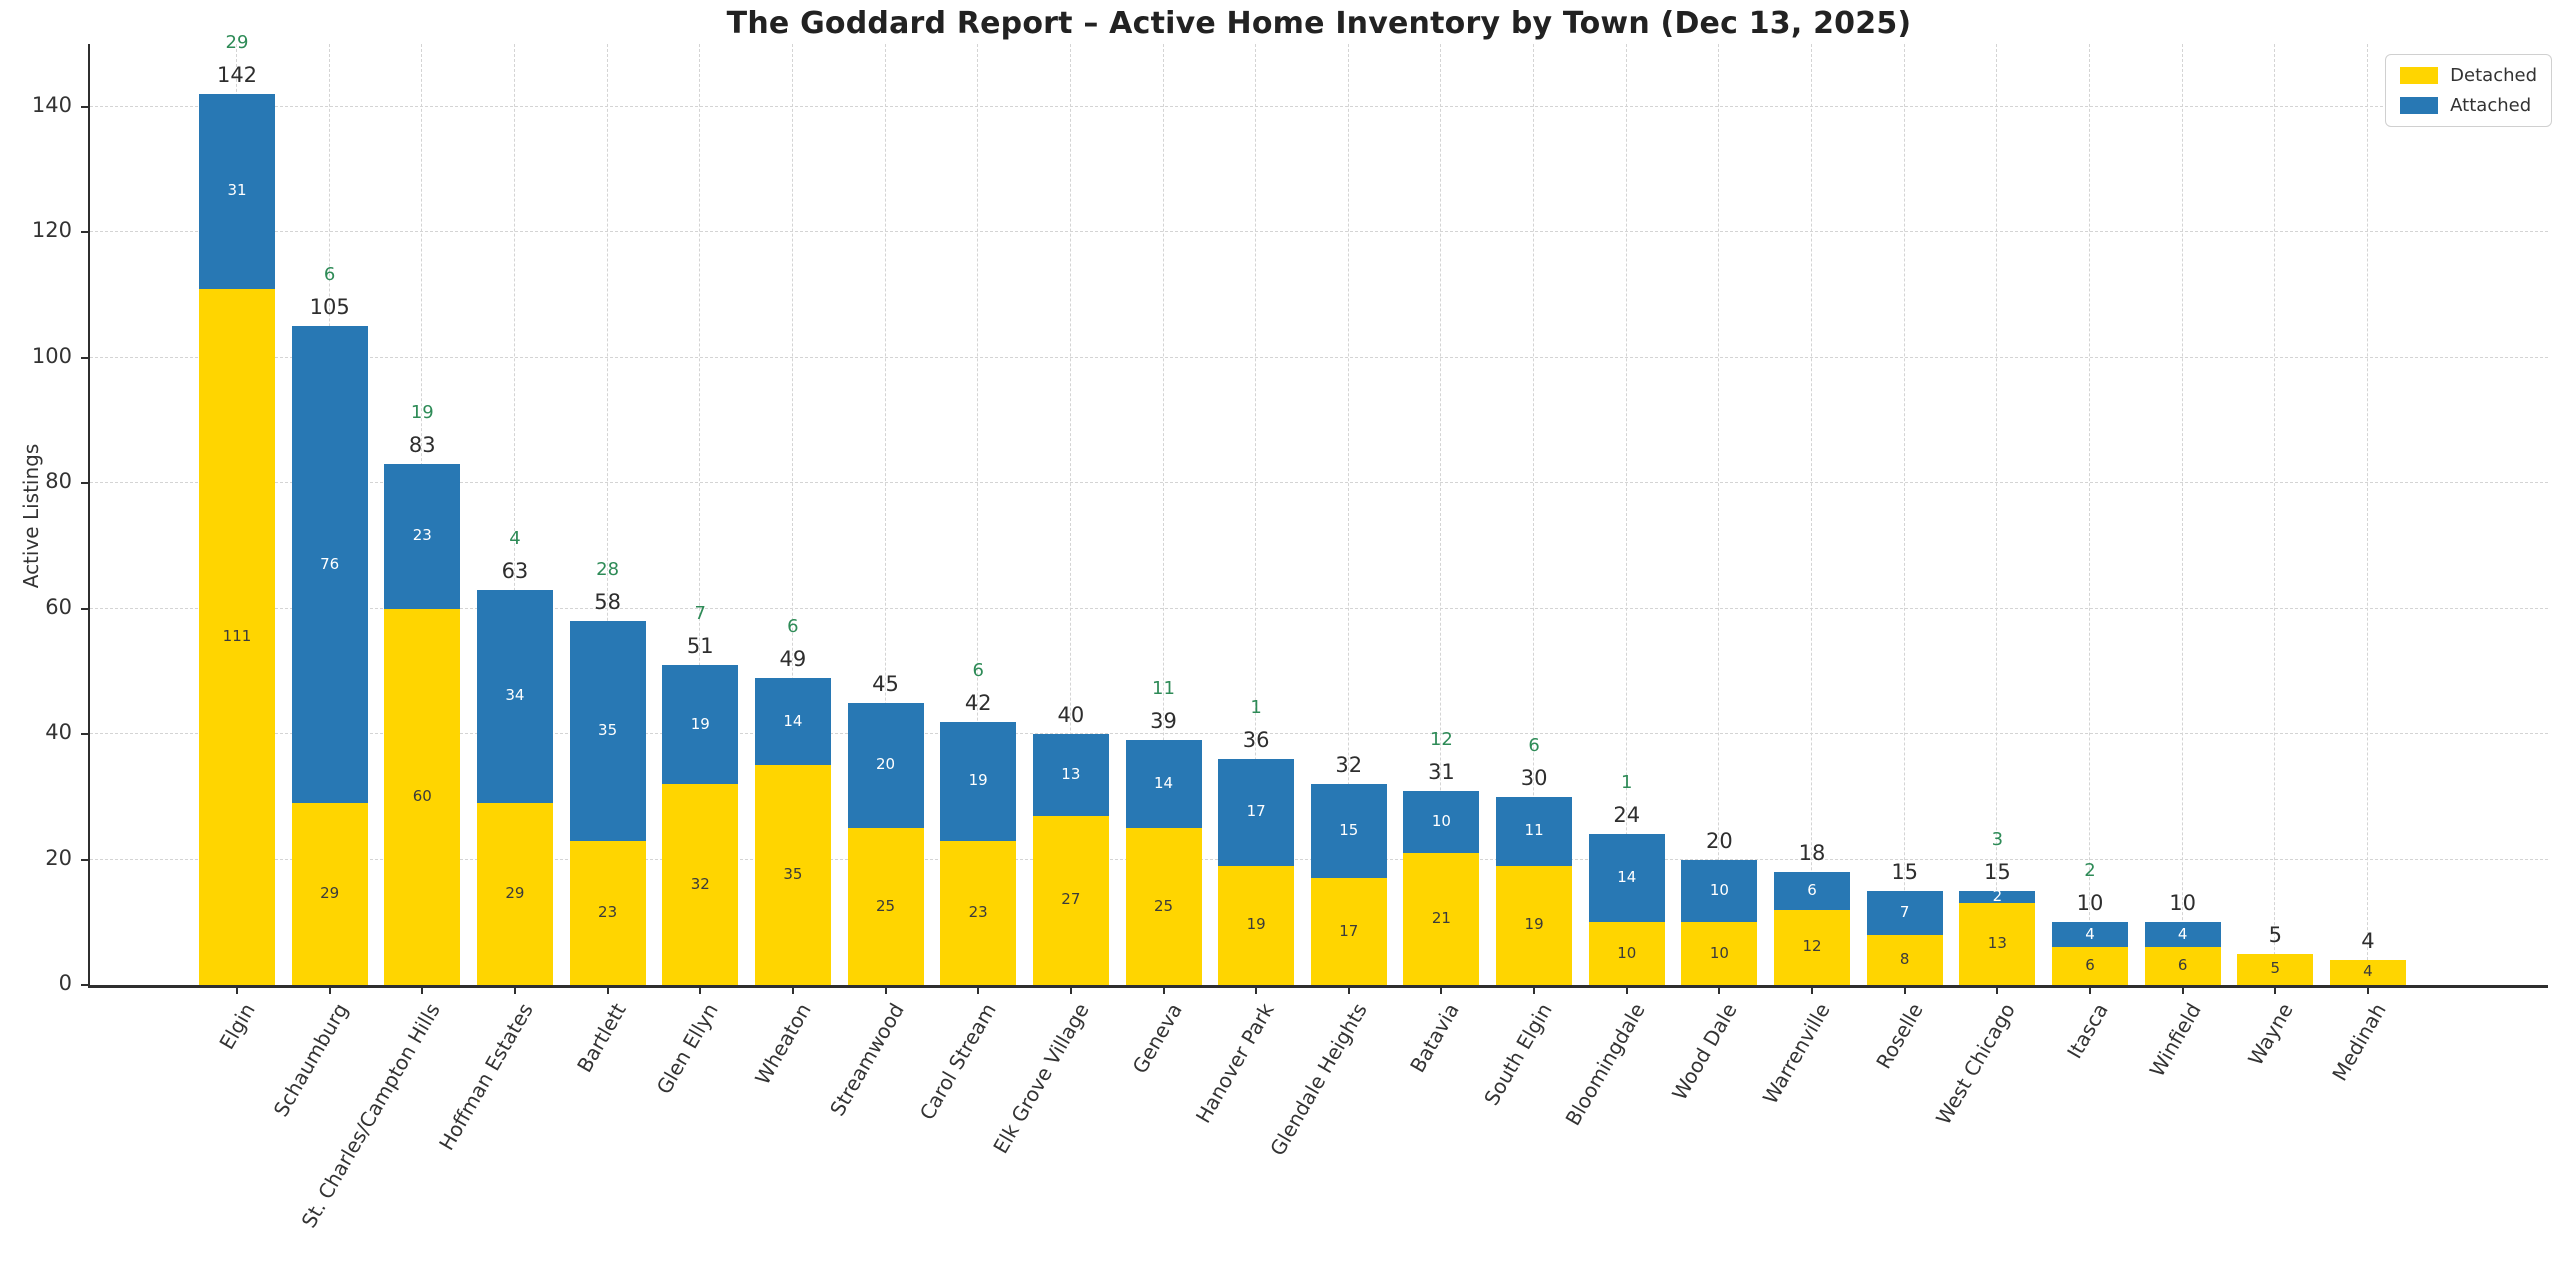  I want to click on y-tick-label: 20, so click(58, 857).